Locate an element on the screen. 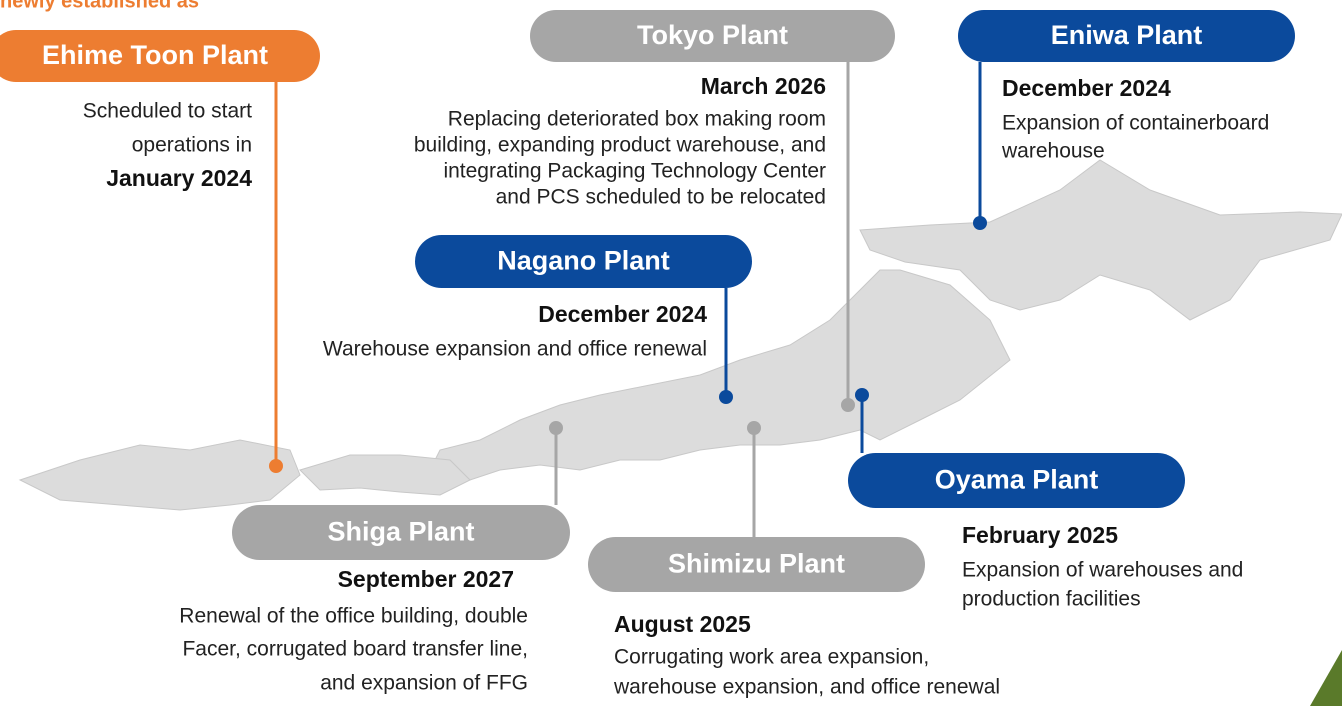 The height and width of the screenshot is (706, 1342). plant-name: Oyama Plant is located at coordinates (1017, 480).